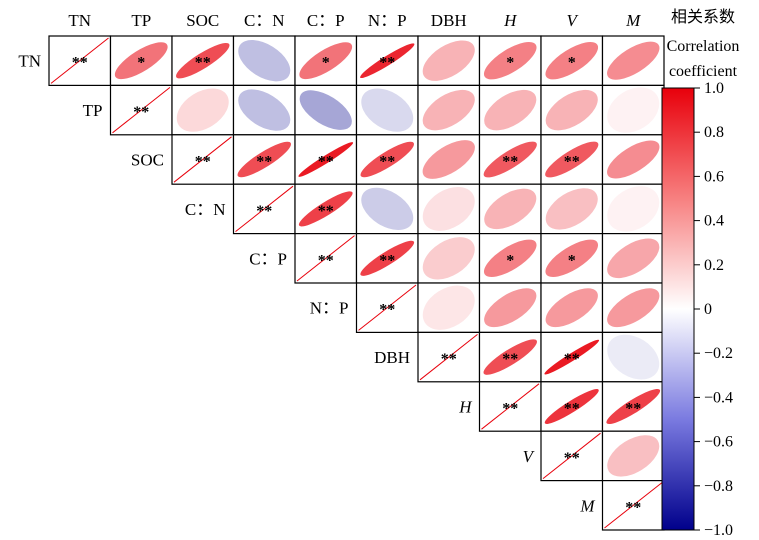 The image size is (759, 540). Describe the element at coordinates (573, 20) in the screenshot. I see `column-label: V` at that location.